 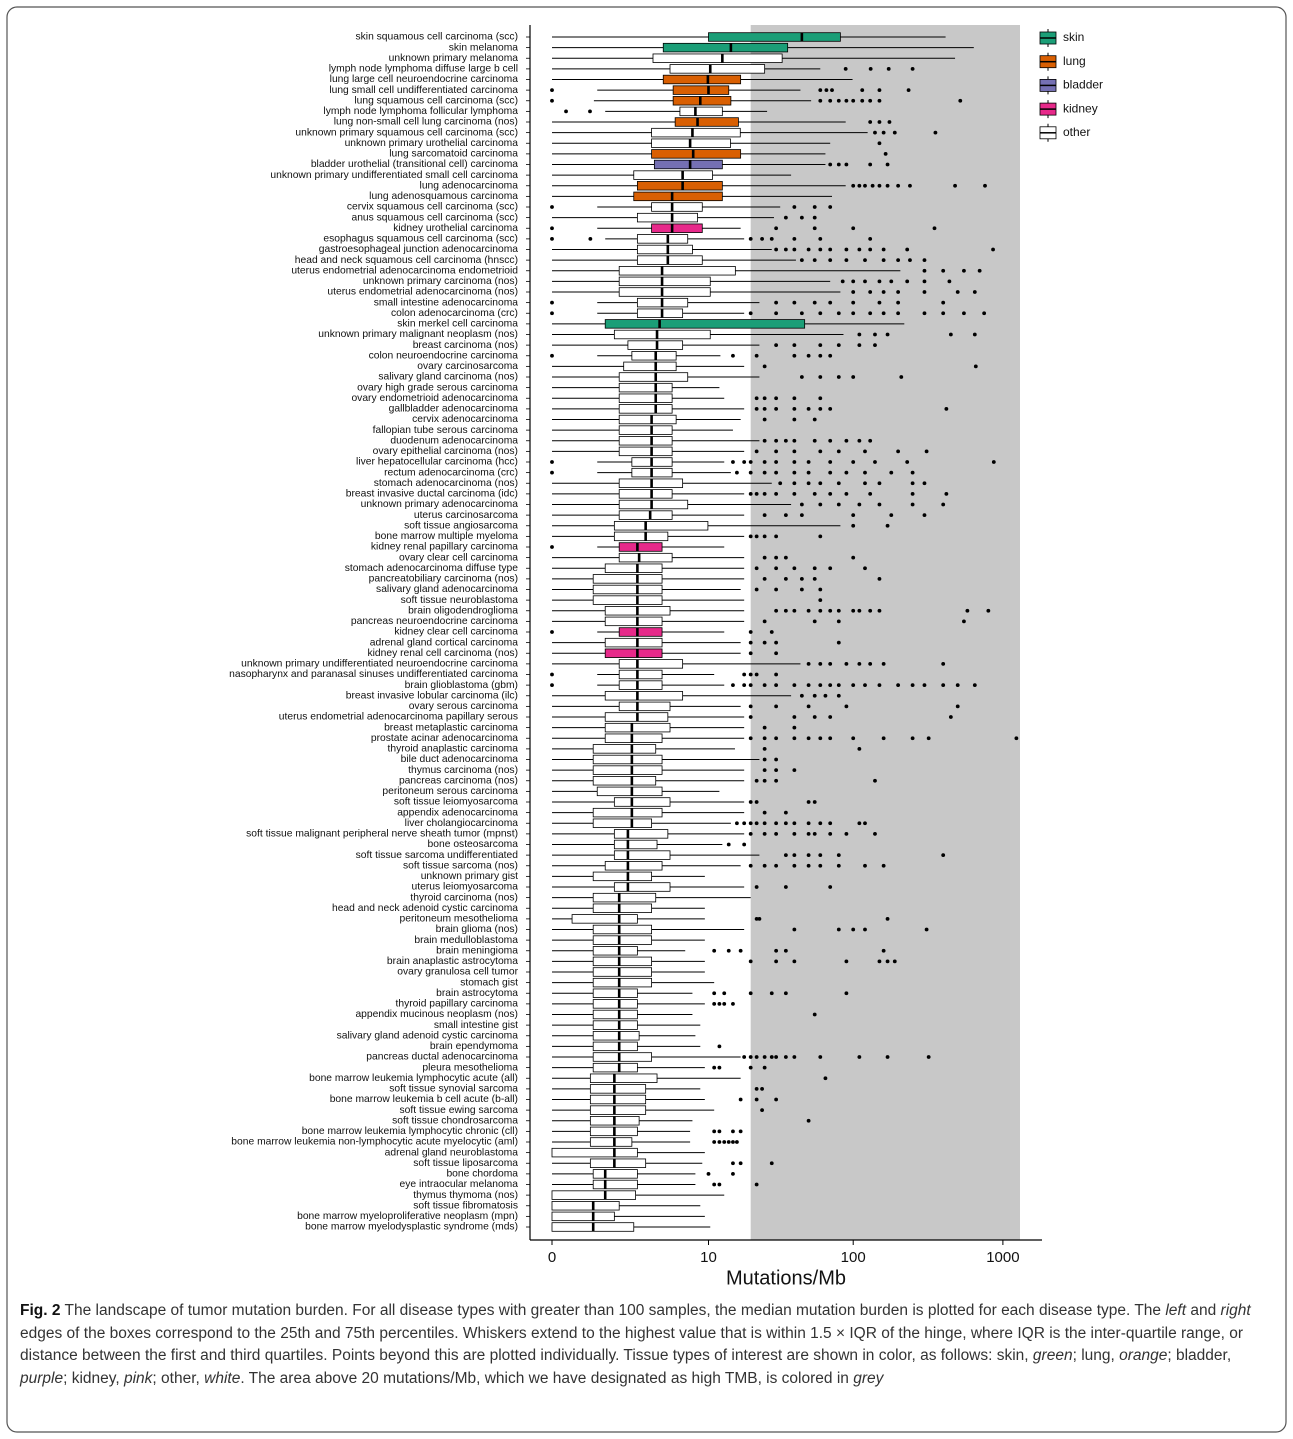 What do you see at coordinates (465, 1195) in the screenshot?
I see `category-label: thymus thymoma (nos)` at bounding box center [465, 1195].